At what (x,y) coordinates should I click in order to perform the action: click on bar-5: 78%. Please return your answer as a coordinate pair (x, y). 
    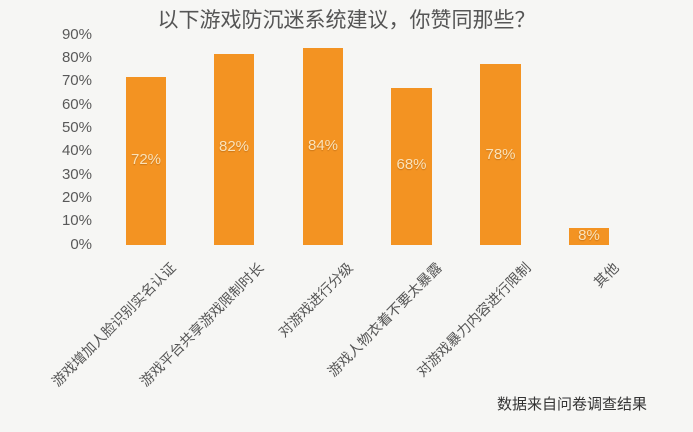
    Looking at the image, I should click on (500, 154).